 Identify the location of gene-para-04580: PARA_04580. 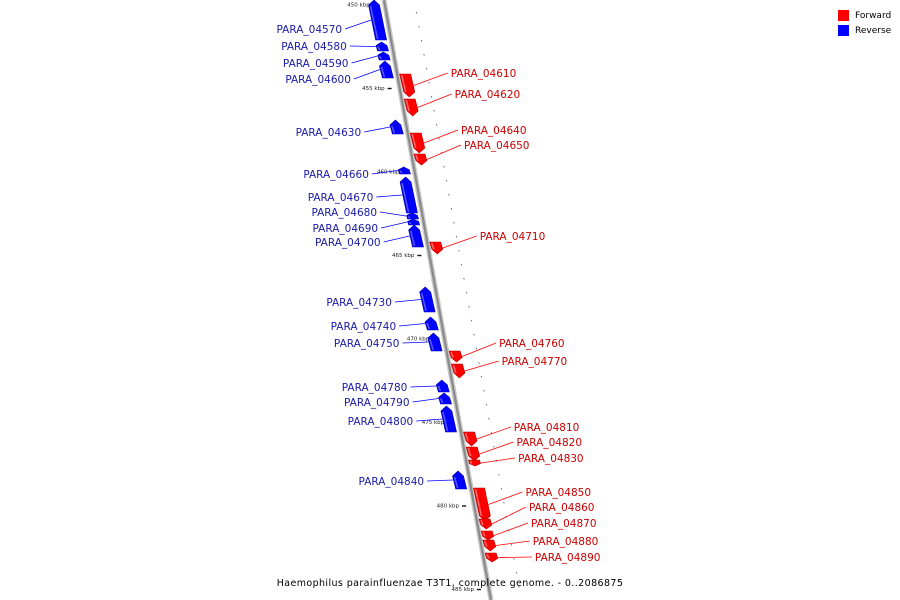
(335, 47).